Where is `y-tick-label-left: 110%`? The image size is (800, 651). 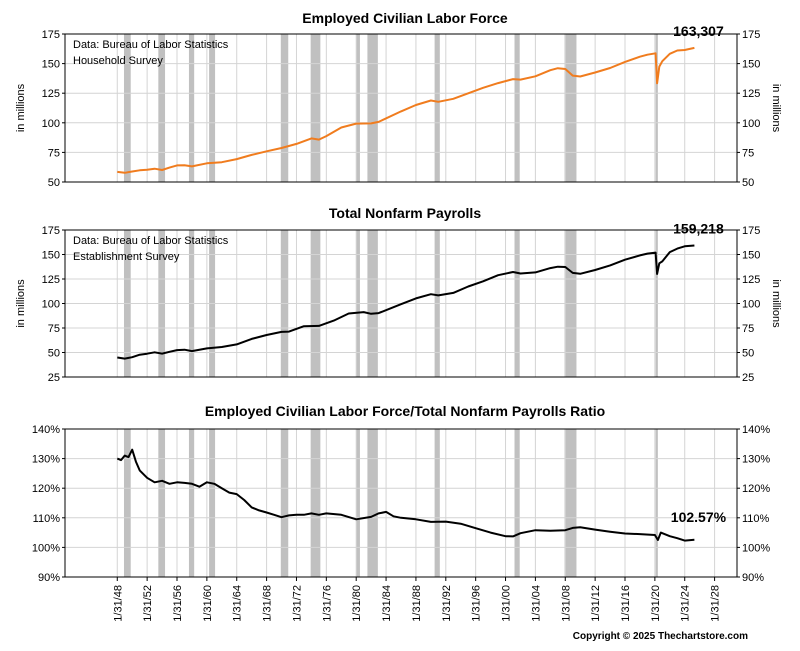 y-tick-label-left: 110% is located at coordinates (47, 519).